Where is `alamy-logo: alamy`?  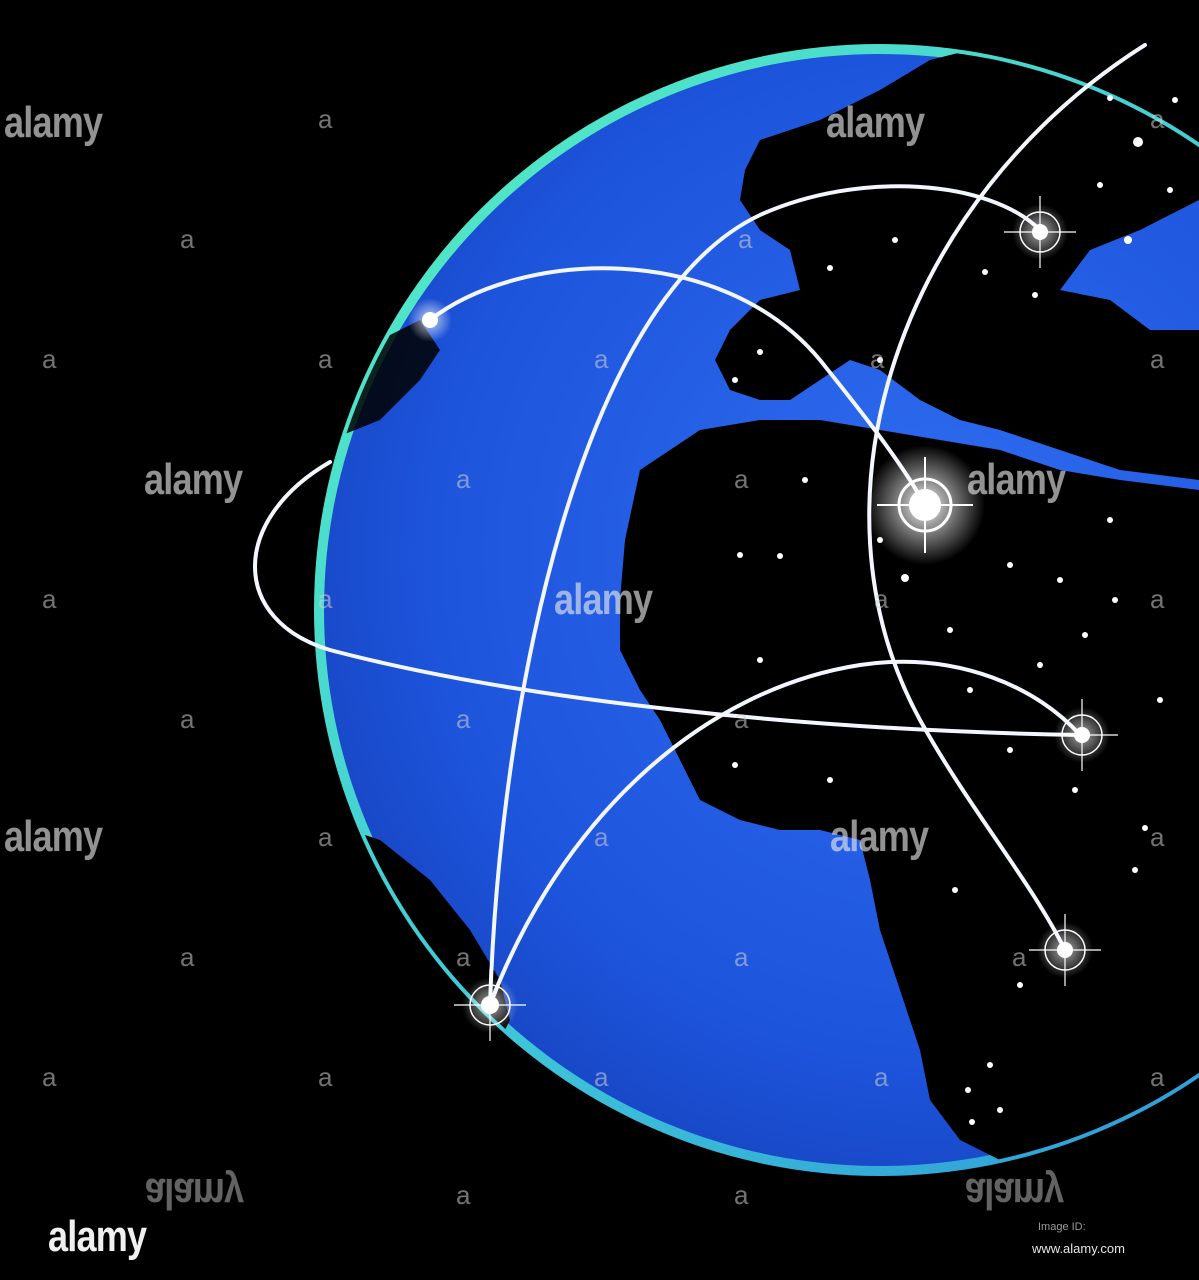 alamy-logo: alamy is located at coordinates (97, 1236).